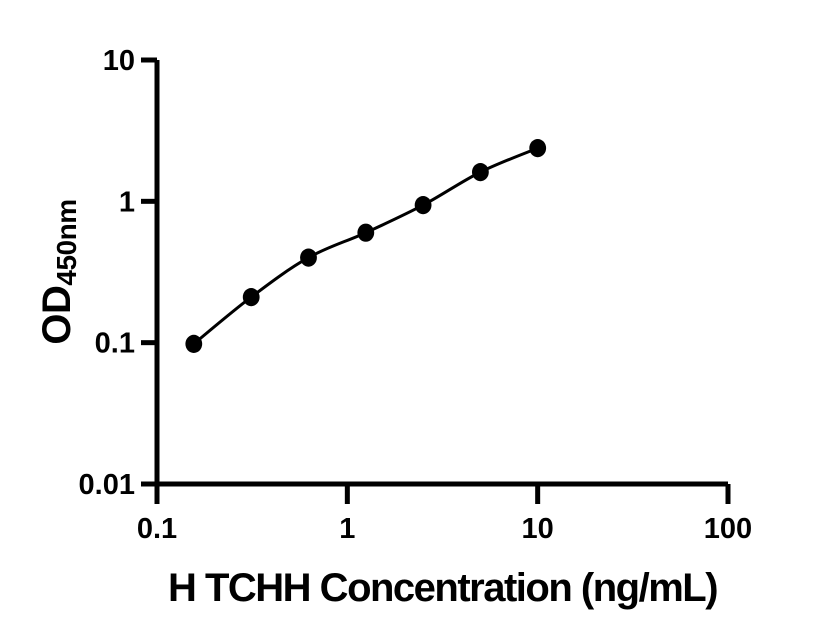  I want to click on y-tick-label: 10, so click(119, 61).